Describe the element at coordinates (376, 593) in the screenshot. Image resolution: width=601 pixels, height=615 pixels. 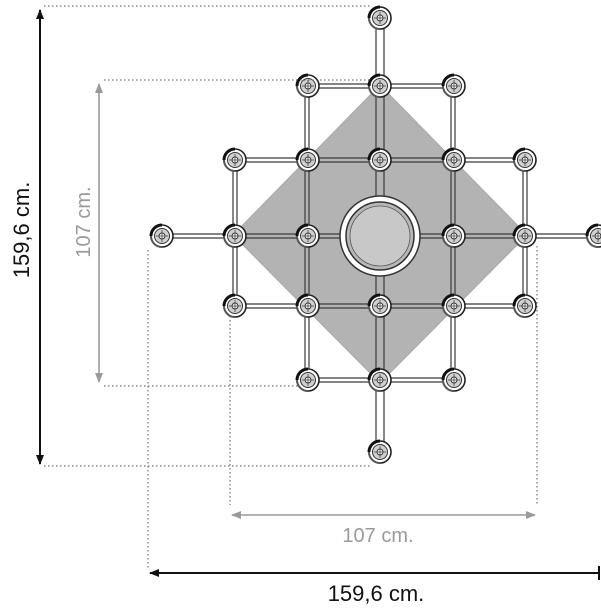
I see `outer-width-label: 159,6 cm.` at that location.